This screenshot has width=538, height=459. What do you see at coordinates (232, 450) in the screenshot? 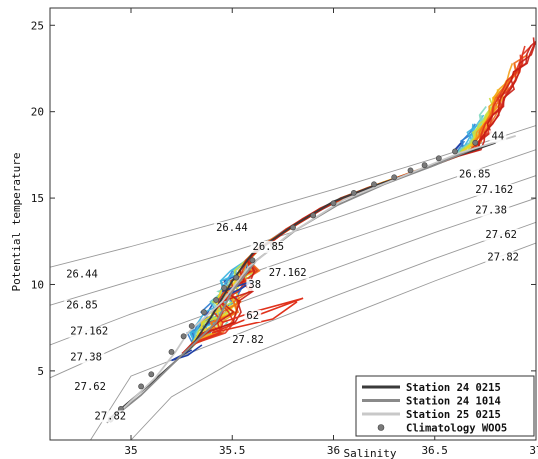
I see `x-tick-label: 35.5` at bounding box center [232, 450].